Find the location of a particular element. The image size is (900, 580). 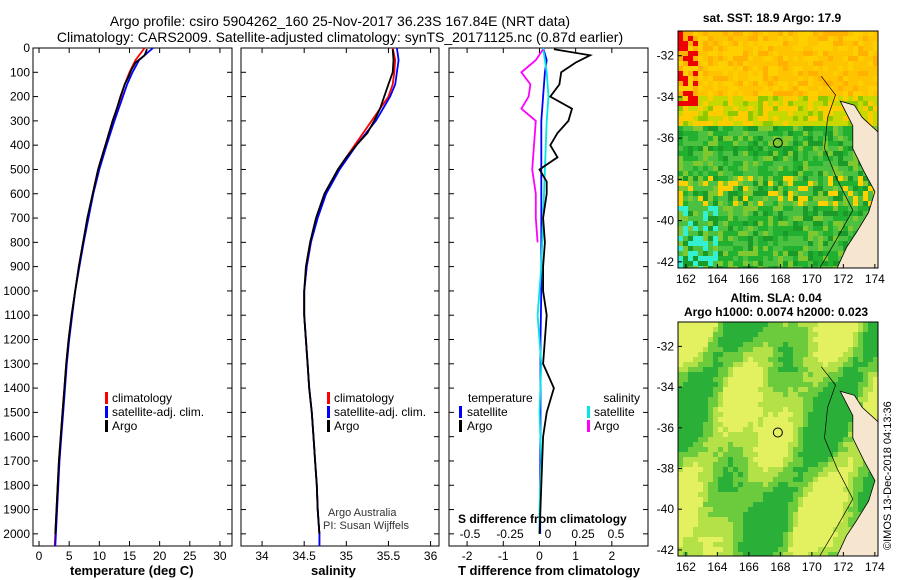

sla-map-title-1: Altim. SLA: 0.04 is located at coordinates (776, 298).